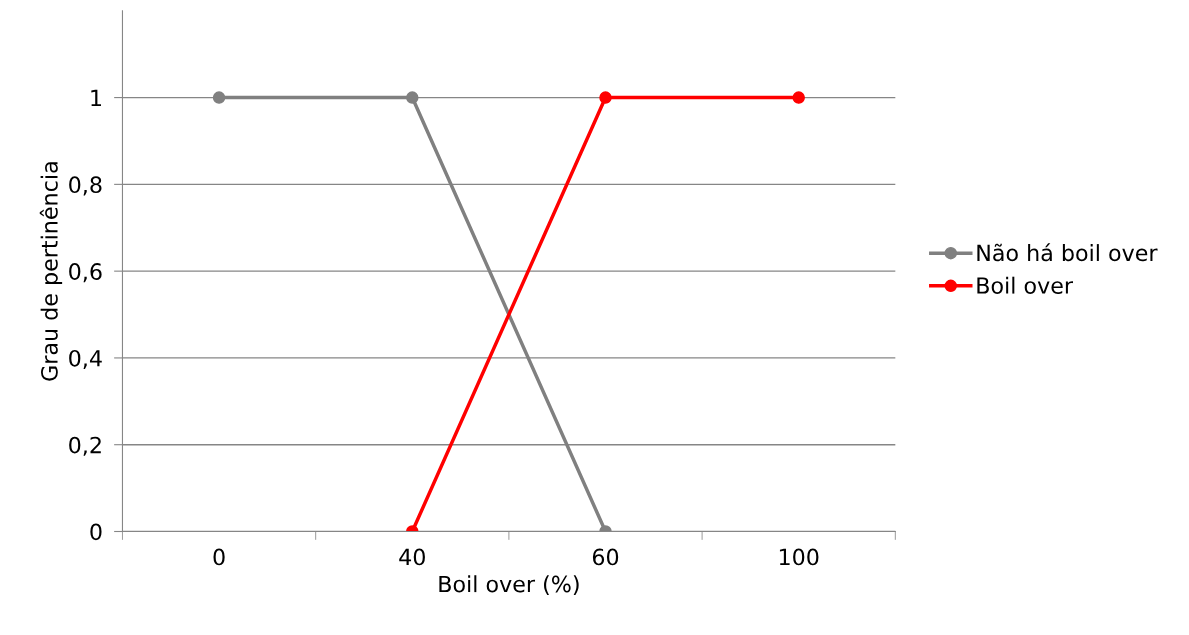 The image size is (1189, 635). What do you see at coordinates (1025, 285) in the screenshot?
I see `legend-label: Boil over` at bounding box center [1025, 285].